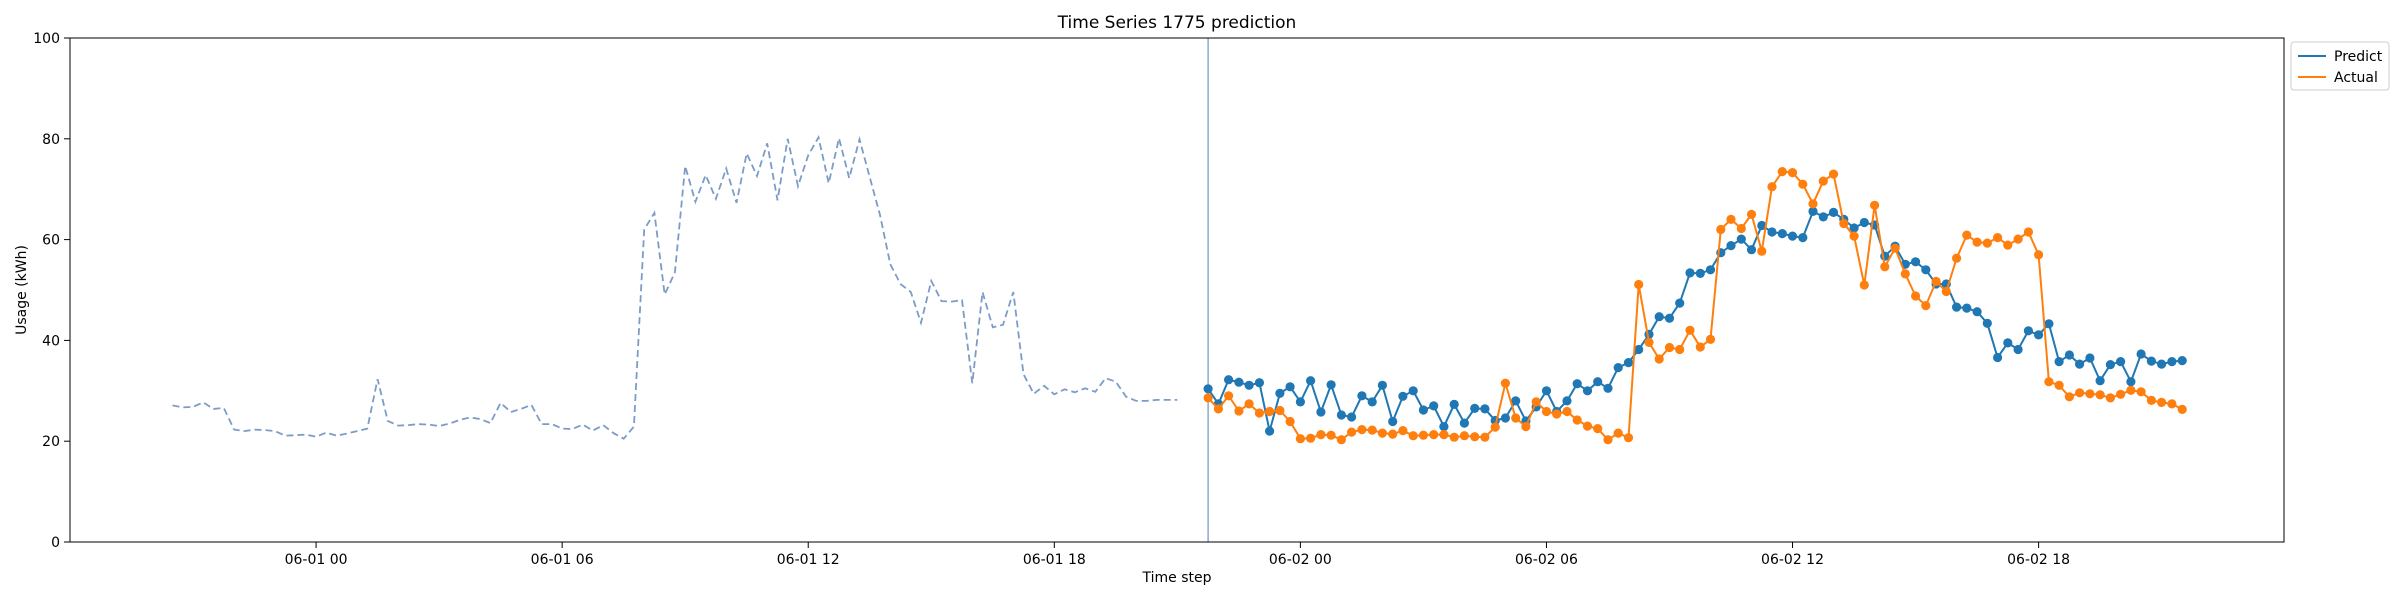  What do you see at coordinates (2038, 560) in the screenshot?
I see `x-tick-label: 06-02 18` at bounding box center [2038, 560].